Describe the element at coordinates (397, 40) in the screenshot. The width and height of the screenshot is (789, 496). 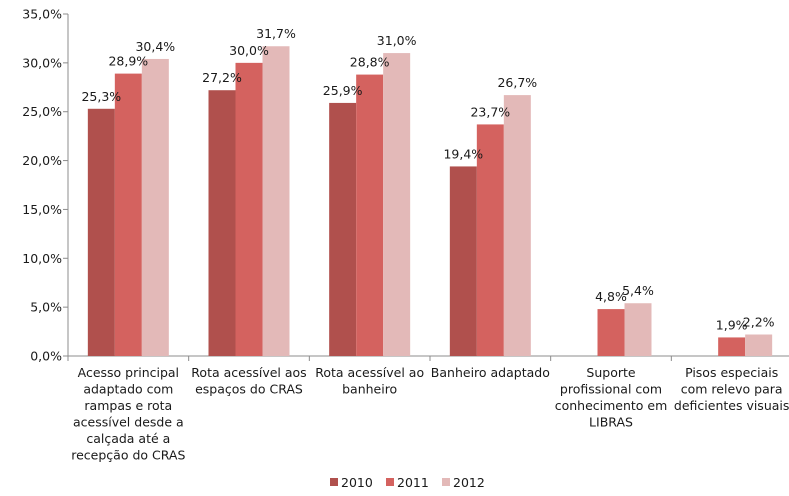
I see `data-label-2012-2: 31,0%` at that location.